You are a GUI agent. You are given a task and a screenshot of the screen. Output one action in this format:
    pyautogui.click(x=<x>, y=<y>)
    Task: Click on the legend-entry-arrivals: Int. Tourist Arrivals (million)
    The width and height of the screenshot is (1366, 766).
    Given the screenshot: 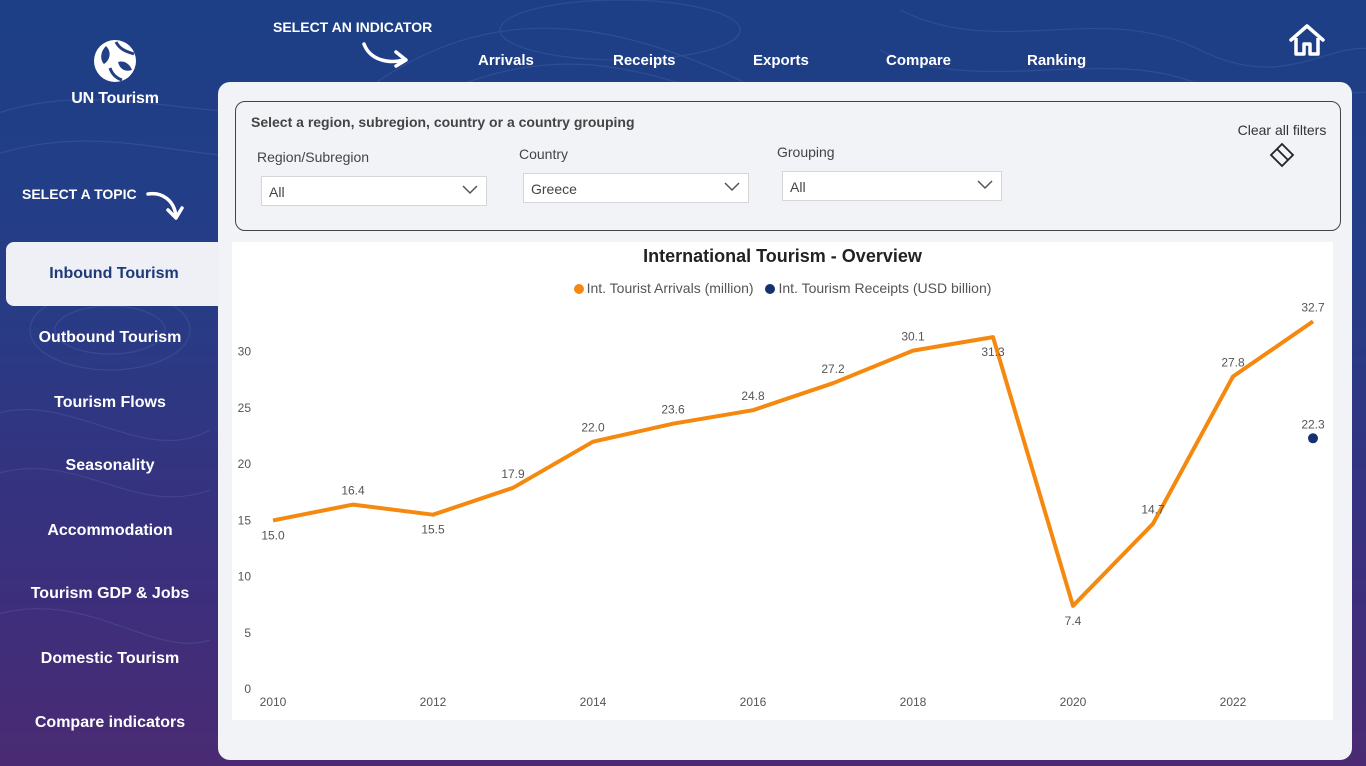 What is the action you would take?
    pyautogui.click(x=663, y=288)
    